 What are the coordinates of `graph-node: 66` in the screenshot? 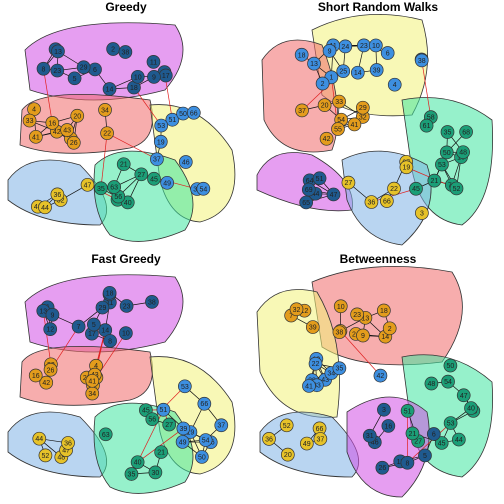 It's located at (193, 112).